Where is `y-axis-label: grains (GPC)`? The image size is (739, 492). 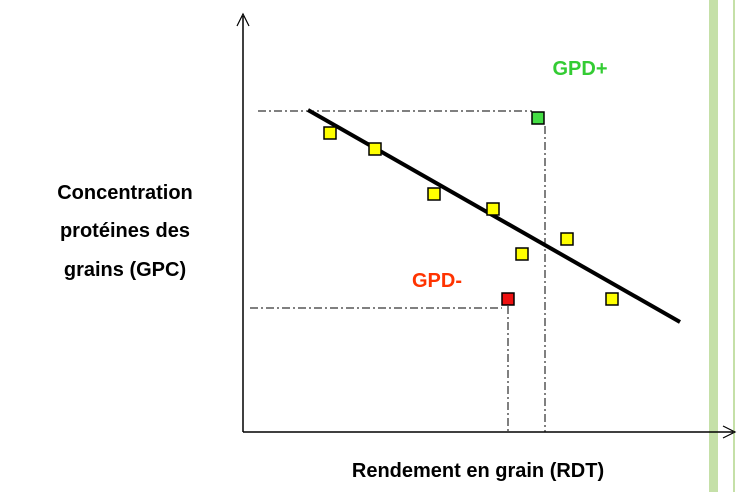 y-axis-label: grains (GPC) is located at coordinates (125, 270).